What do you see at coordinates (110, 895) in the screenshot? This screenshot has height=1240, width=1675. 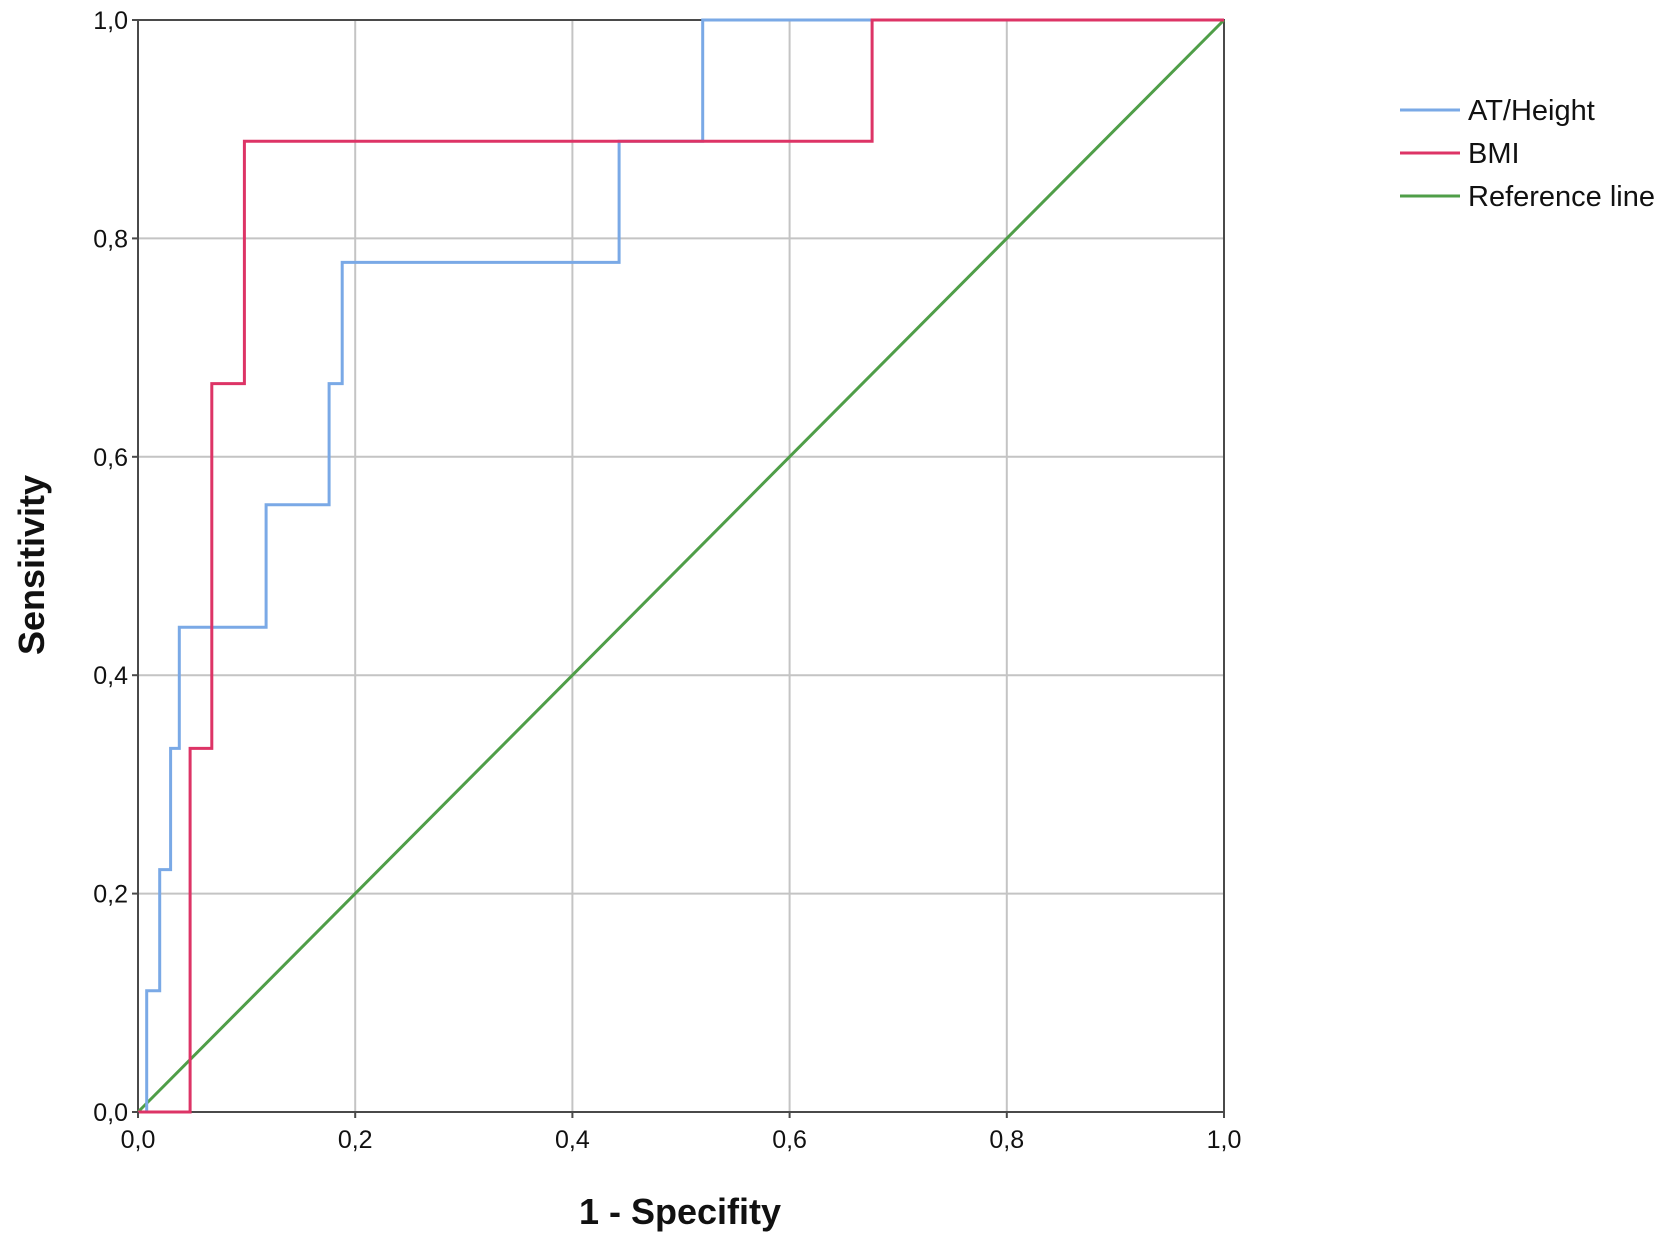 I see `y-tick-label: 0,2` at bounding box center [110, 895].